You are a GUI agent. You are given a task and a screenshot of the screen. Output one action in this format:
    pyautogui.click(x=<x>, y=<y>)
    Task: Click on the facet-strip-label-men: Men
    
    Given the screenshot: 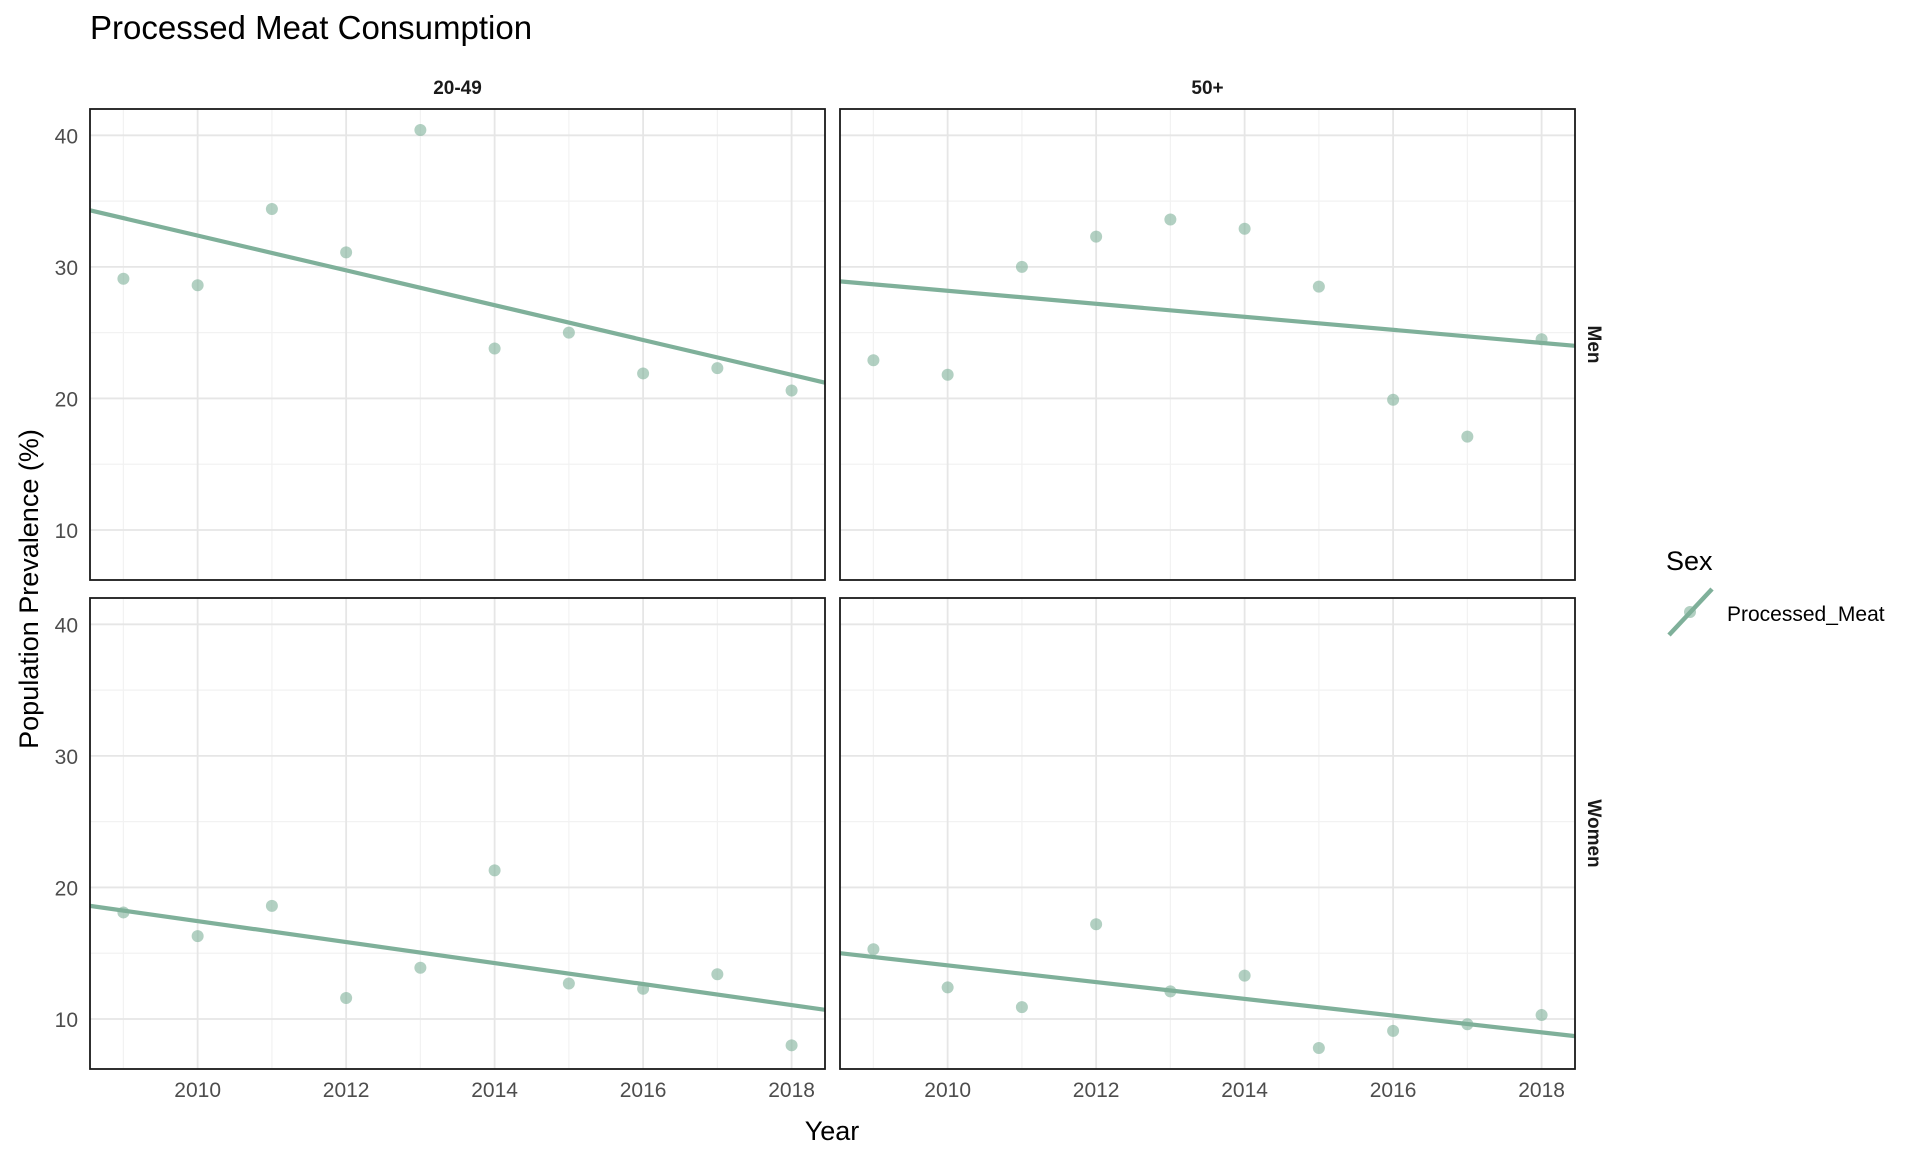 What is the action you would take?
    pyautogui.click(x=1593, y=345)
    